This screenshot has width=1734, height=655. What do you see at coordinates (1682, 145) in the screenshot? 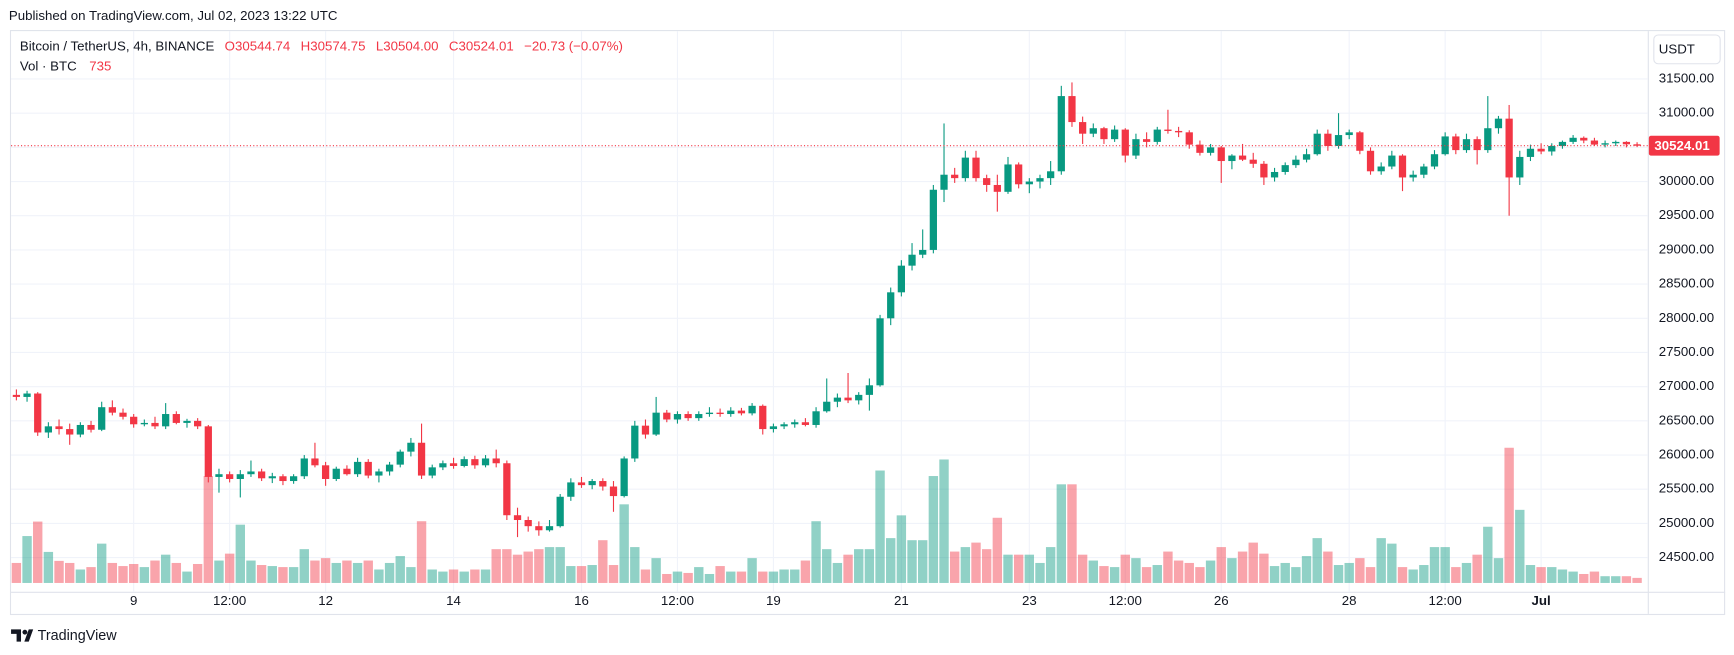
I see `last-price-label: 30524.01` at bounding box center [1682, 145].